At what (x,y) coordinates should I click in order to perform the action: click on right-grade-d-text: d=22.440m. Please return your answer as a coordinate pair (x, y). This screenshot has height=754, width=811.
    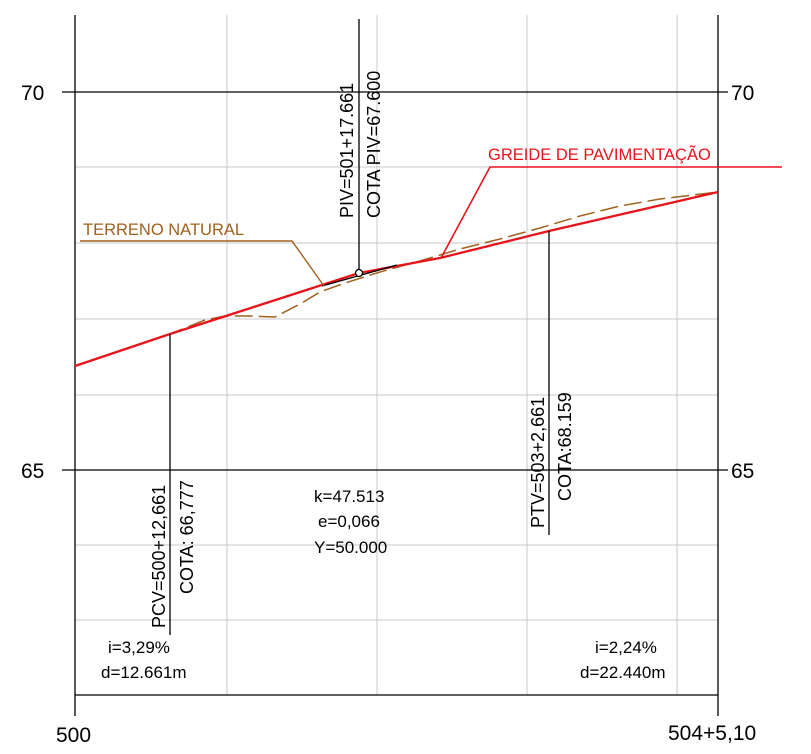
    Looking at the image, I should click on (623, 672).